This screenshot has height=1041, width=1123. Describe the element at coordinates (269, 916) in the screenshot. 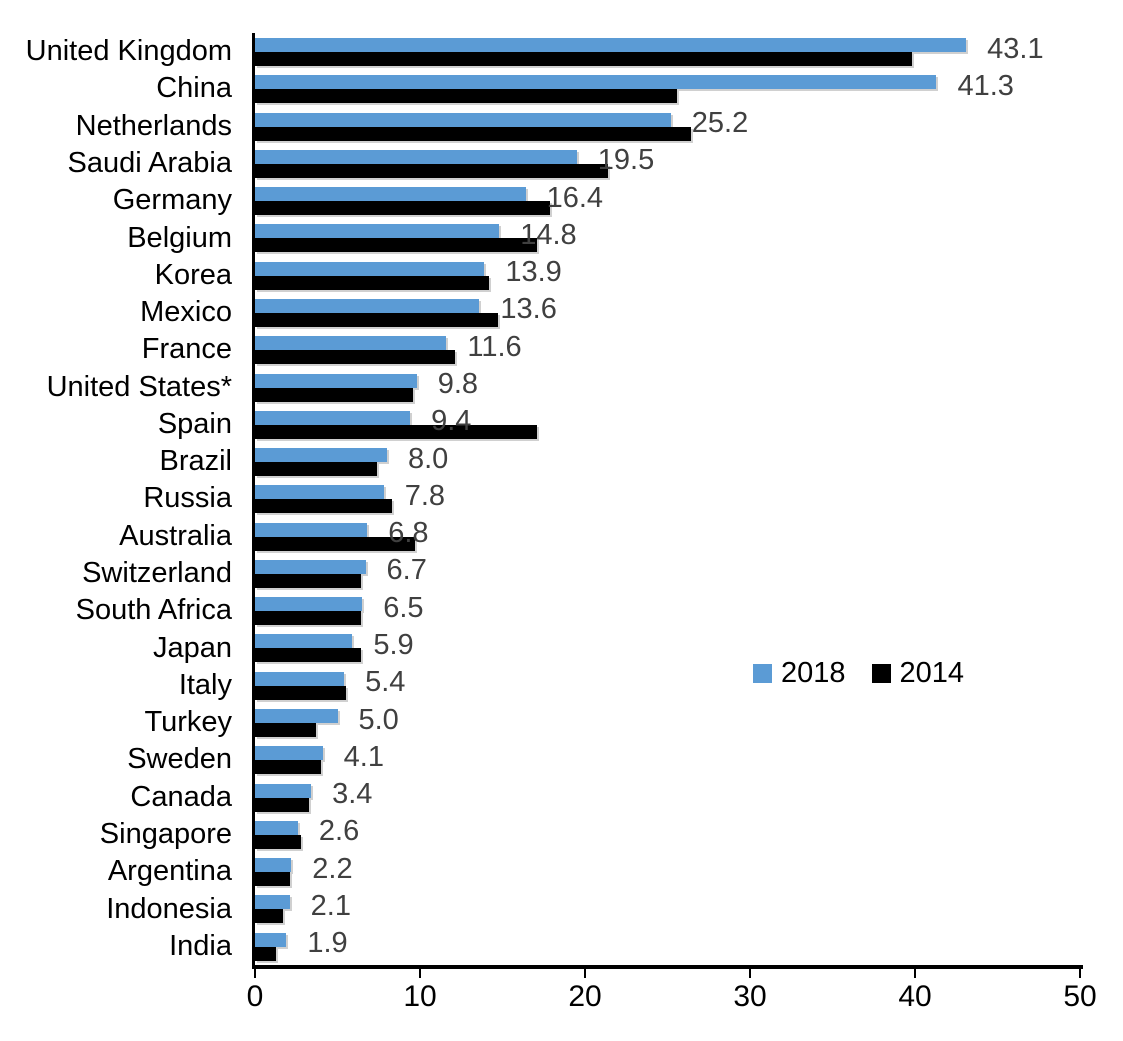

I see `bar-2014-indonesia` at that location.